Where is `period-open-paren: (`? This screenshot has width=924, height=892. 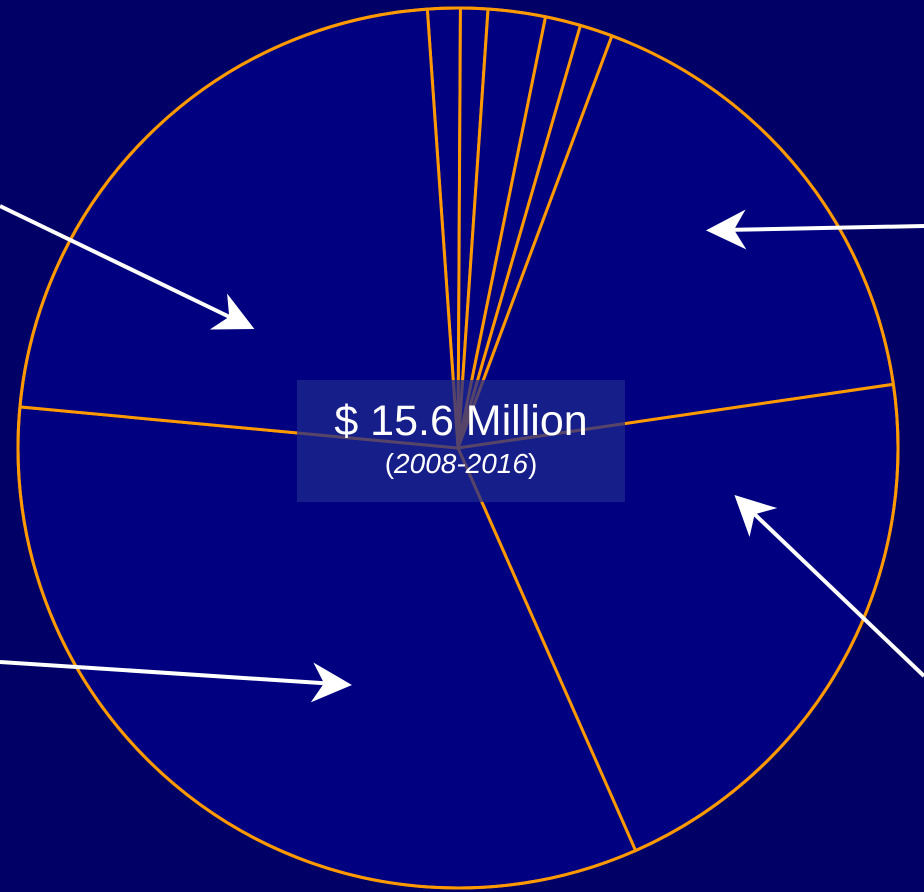 period-open-paren: ( is located at coordinates (389, 463).